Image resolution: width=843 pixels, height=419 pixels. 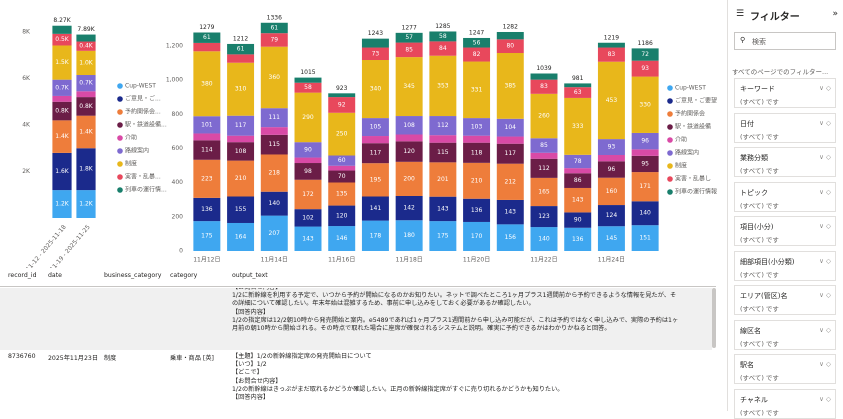 What do you see at coordinates (747, 123) in the screenshot?
I see `filter-name: 日付` at bounding box center [747, 123].